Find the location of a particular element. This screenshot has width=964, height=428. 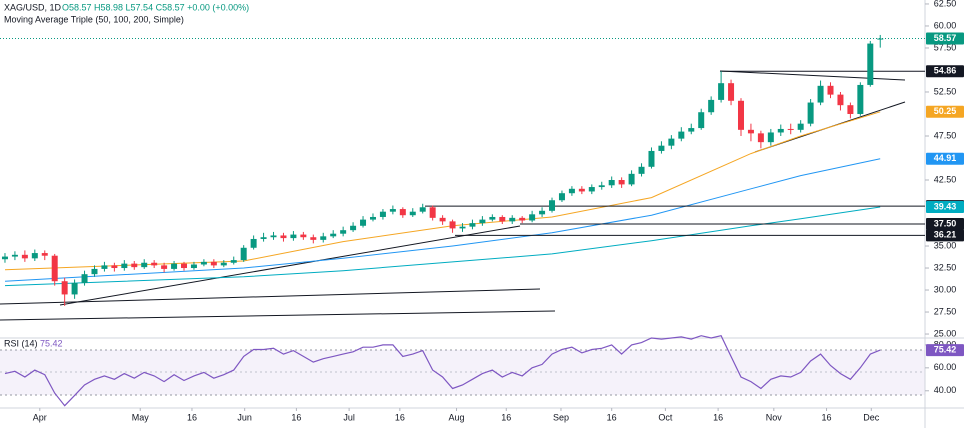

x-tick-label: Jun is located at coordinates (244, 417).